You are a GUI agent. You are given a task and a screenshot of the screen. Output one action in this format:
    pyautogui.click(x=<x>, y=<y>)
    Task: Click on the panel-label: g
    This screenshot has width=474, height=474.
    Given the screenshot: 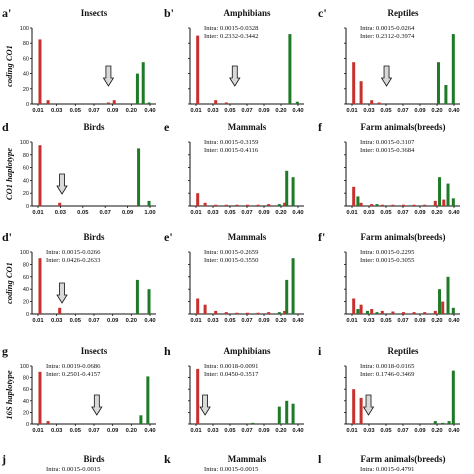 What is the action you would take?
    pyautogui.click(x=5, y=351)
    